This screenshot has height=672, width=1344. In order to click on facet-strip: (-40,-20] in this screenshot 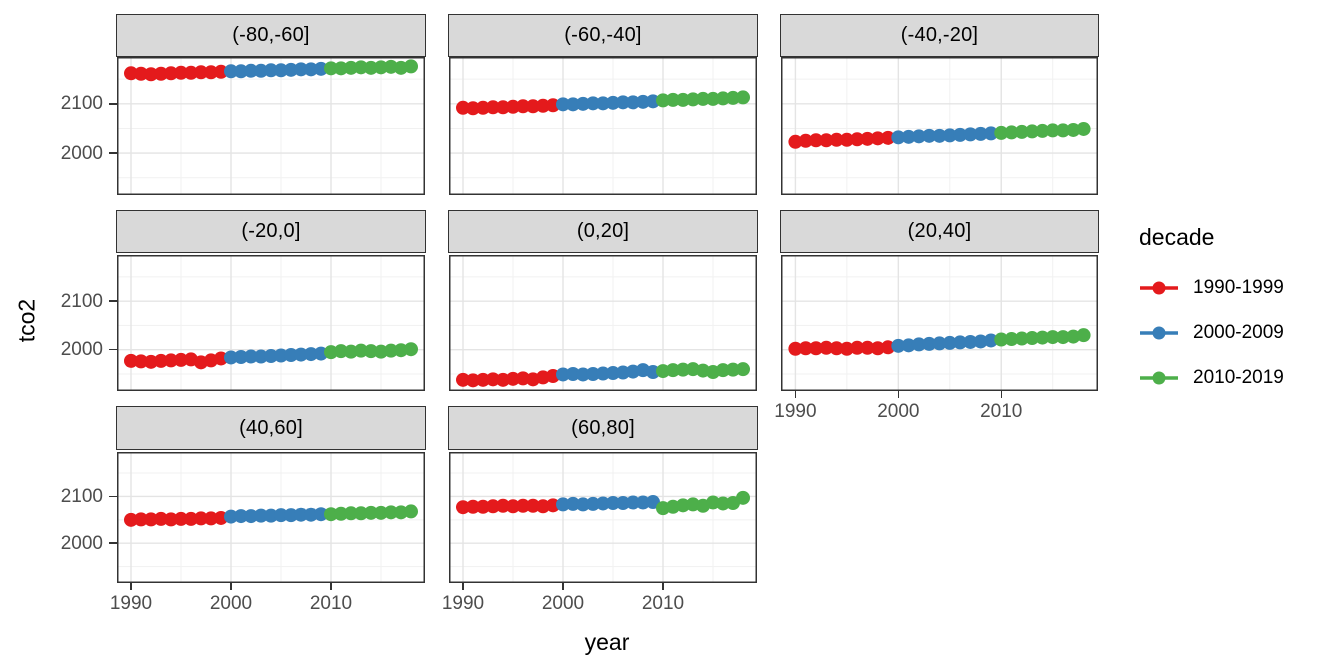, I will do `click(939, 35)`.